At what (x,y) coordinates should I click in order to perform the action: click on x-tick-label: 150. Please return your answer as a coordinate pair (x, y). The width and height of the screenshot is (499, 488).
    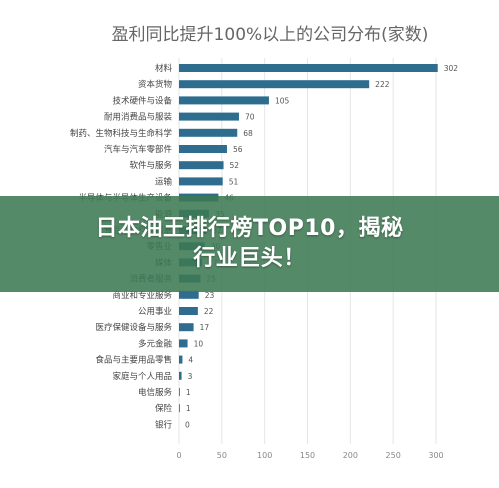
    Looking at the image, I should click on (307, 455).